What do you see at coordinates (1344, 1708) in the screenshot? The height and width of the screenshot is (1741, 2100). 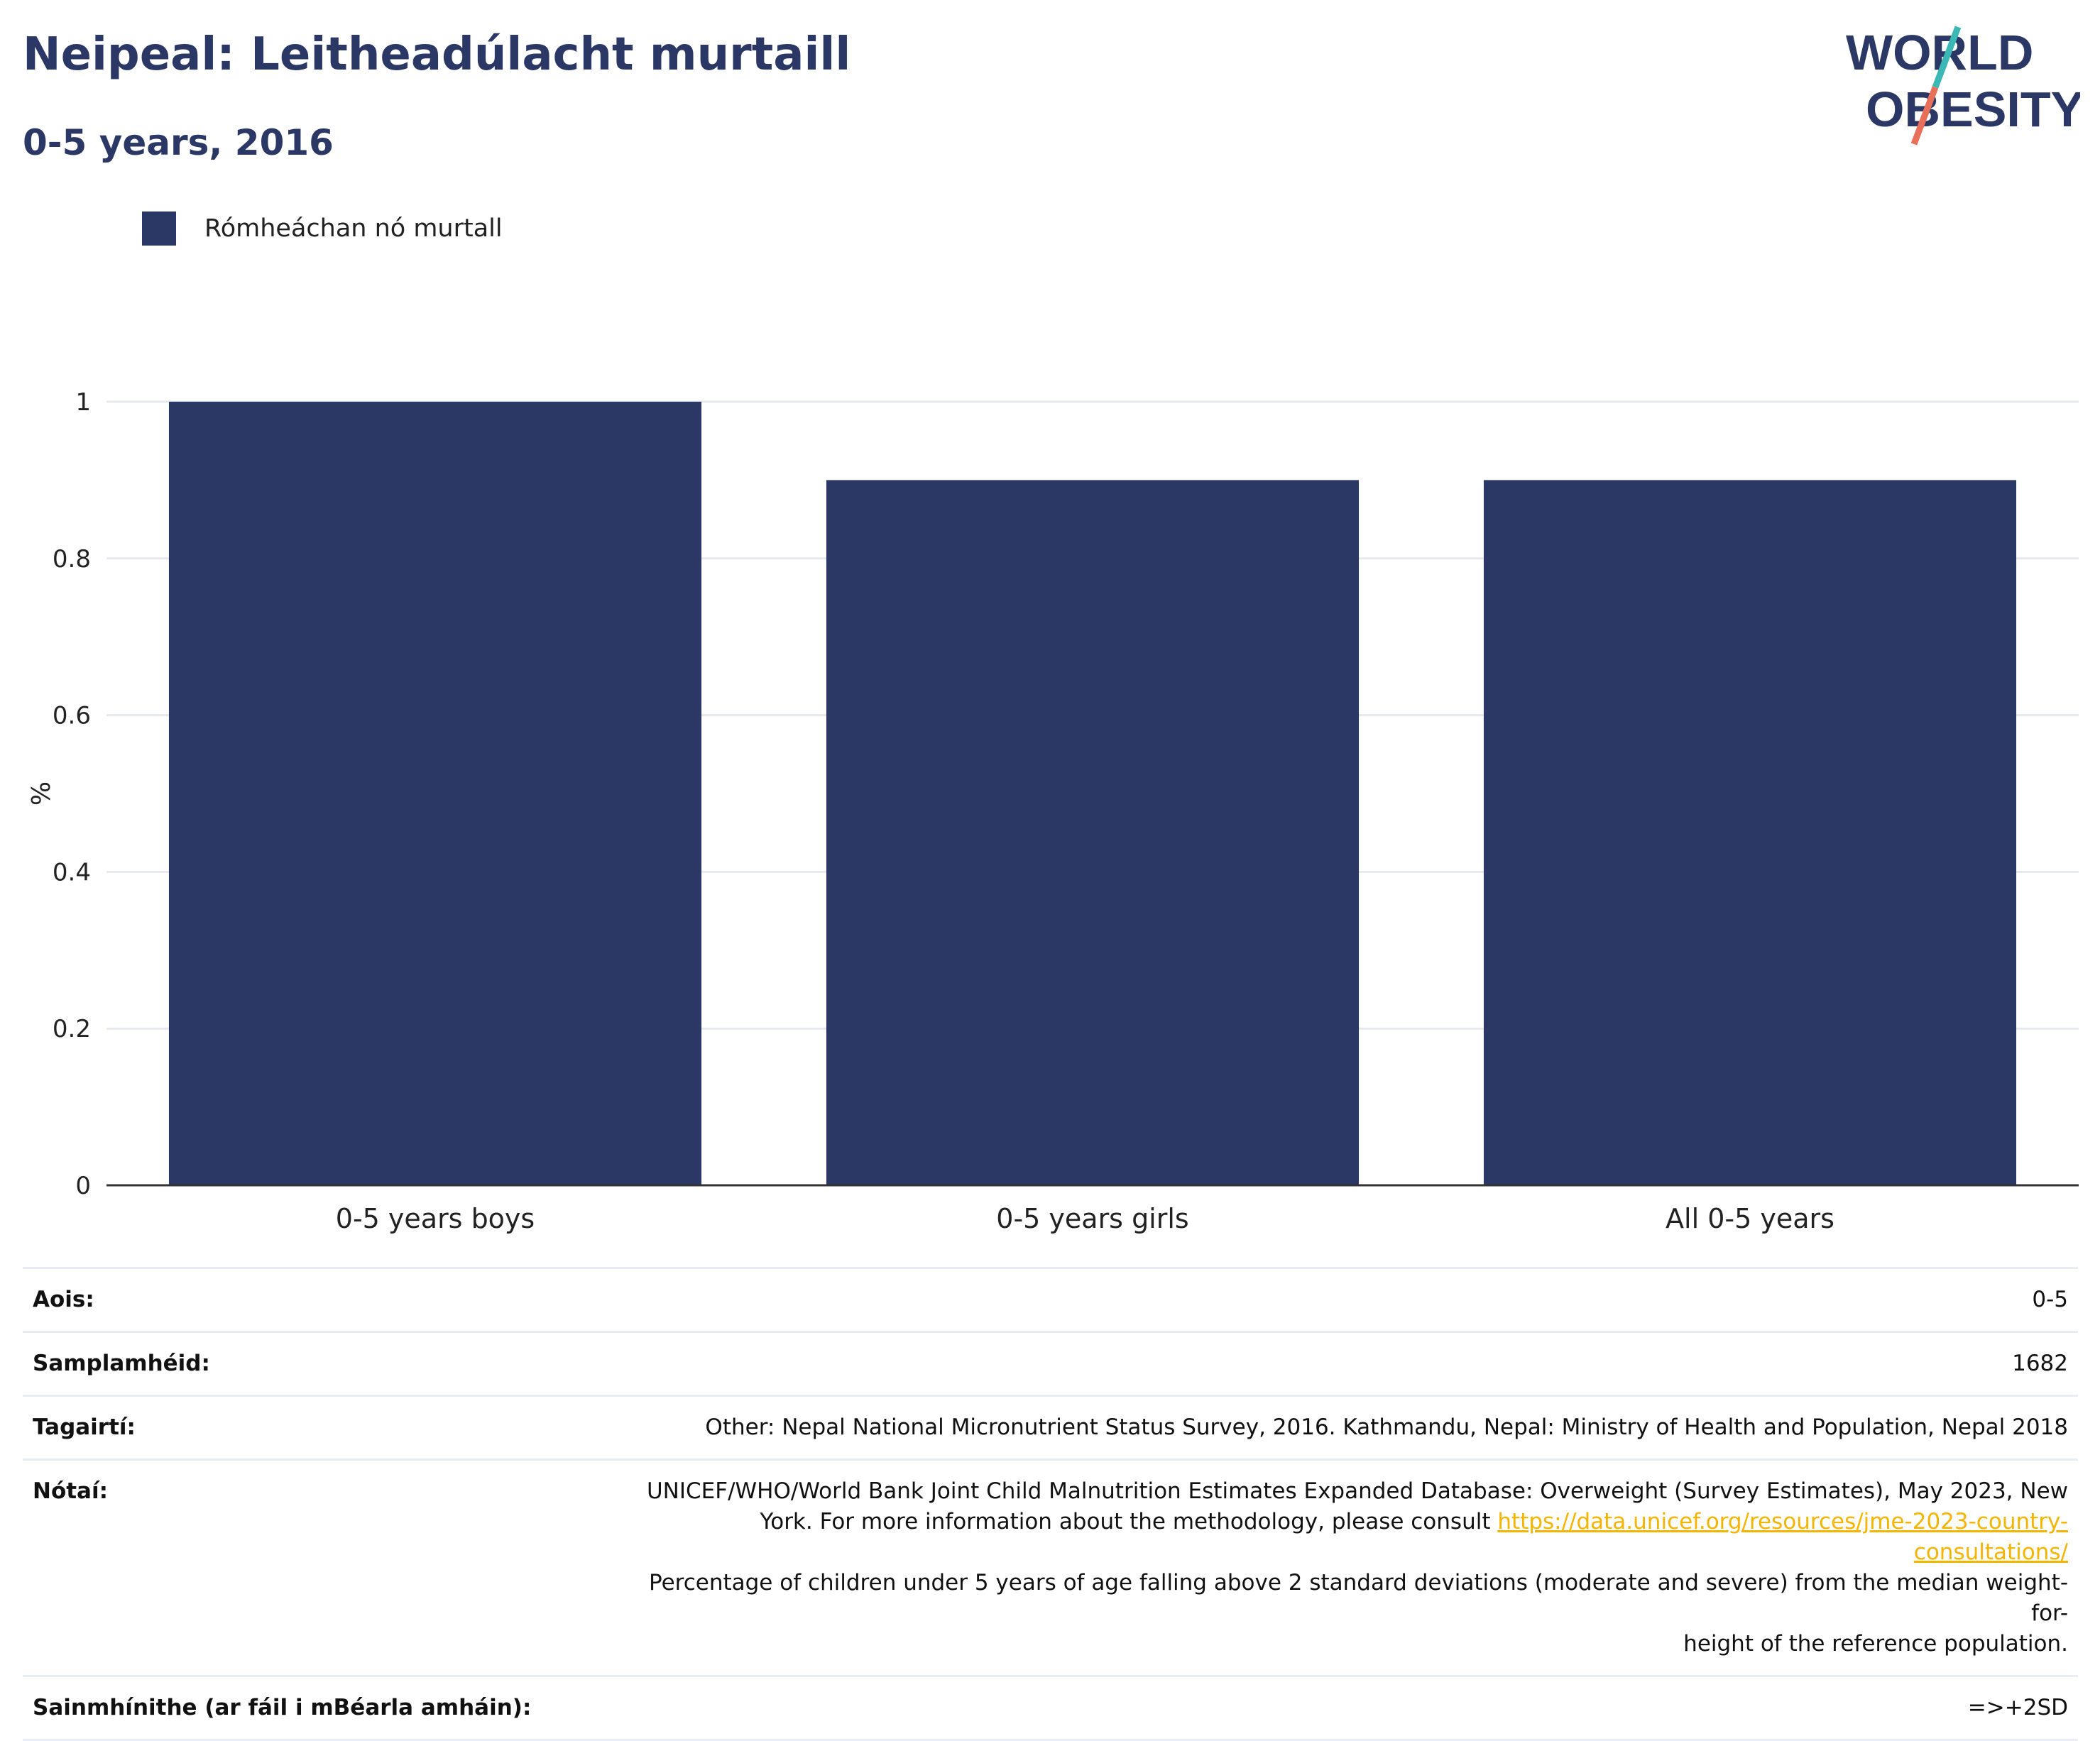 I see `definitions-value: =>+2SD` at bounding box center [1344, 1708].